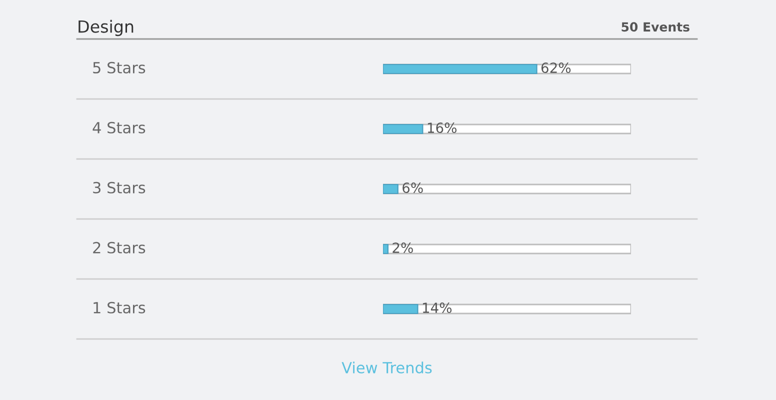 The height and width of the screenshot is (400, 776). Describe the element at coordinates (656, 27) in the screenshot. I see `text: 50 Events` at that location.